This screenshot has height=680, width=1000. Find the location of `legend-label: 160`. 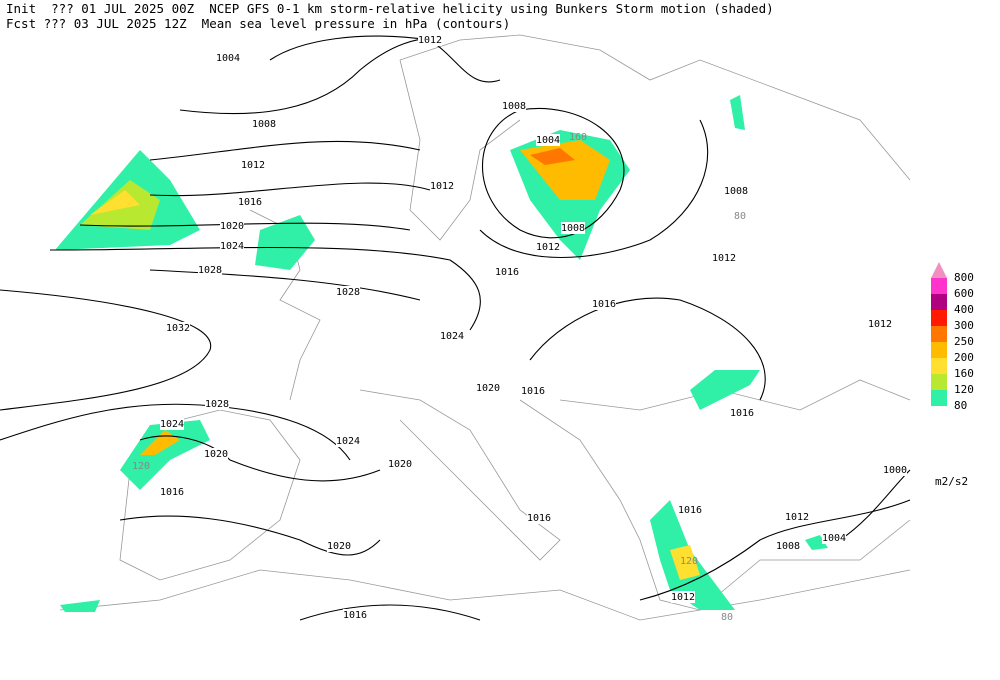

legend-label: 160 is located at coordinates (964, 373).